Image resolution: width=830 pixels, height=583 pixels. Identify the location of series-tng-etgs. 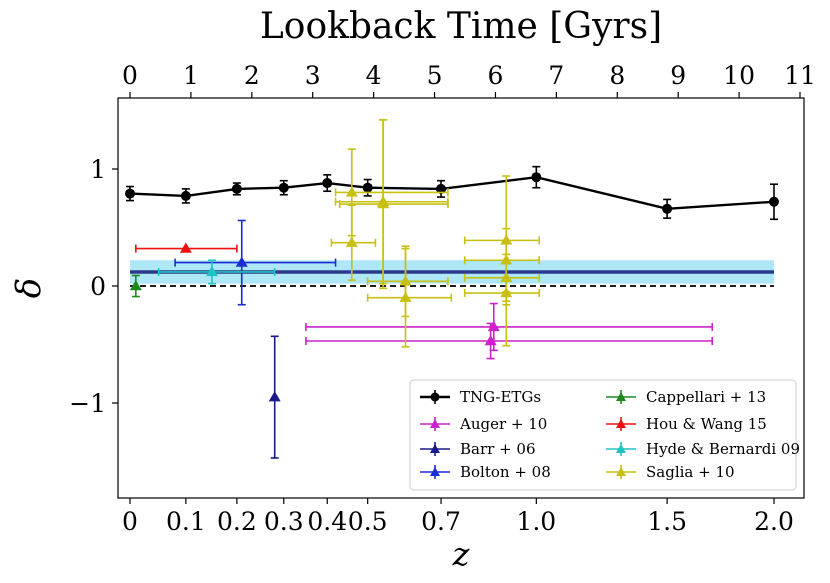
(452, 193).